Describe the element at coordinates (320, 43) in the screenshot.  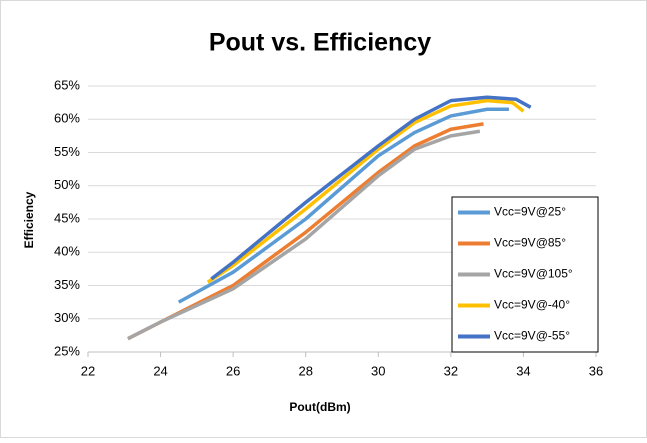
I see `chart-title: Pout vs. Efficiency` at that location.